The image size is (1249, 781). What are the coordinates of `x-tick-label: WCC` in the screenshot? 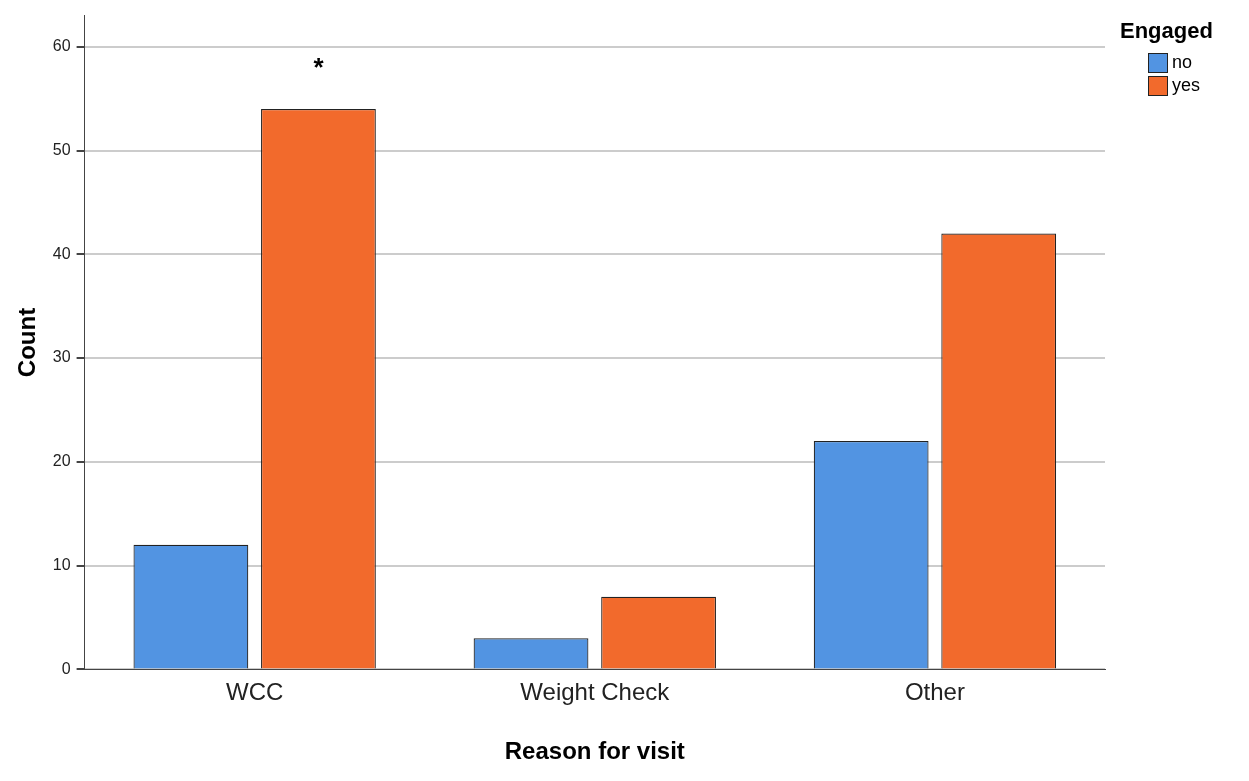 It's located at (255, 692).